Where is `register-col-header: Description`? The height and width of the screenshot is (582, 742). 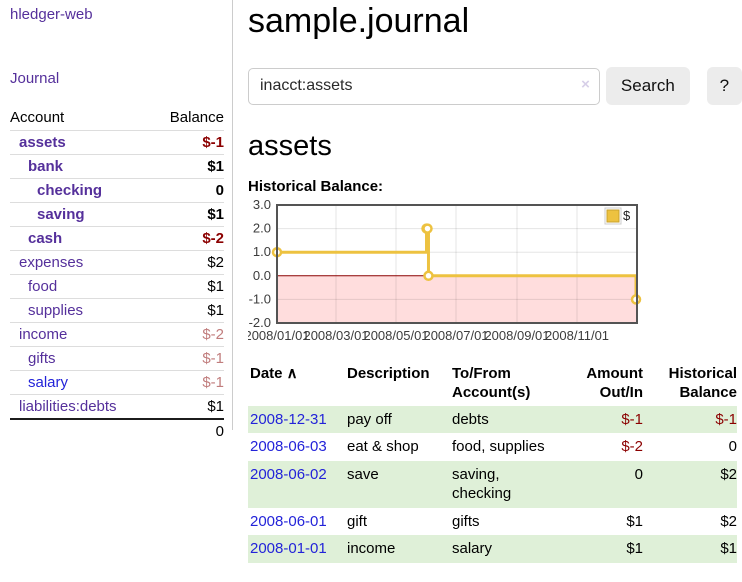
register-col-header: Description is located at coordinates (388, 373).